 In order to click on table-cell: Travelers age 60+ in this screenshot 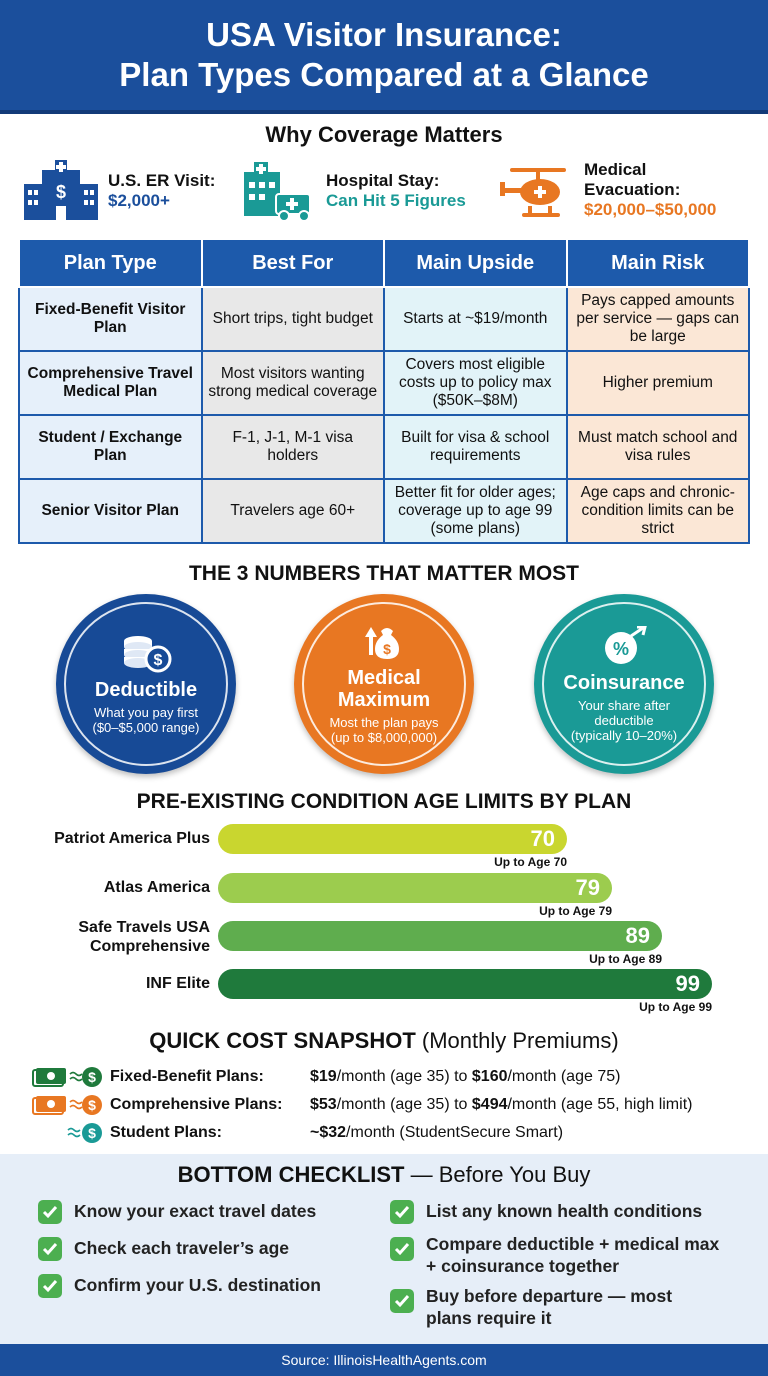, I will do `click(292, 511)`.